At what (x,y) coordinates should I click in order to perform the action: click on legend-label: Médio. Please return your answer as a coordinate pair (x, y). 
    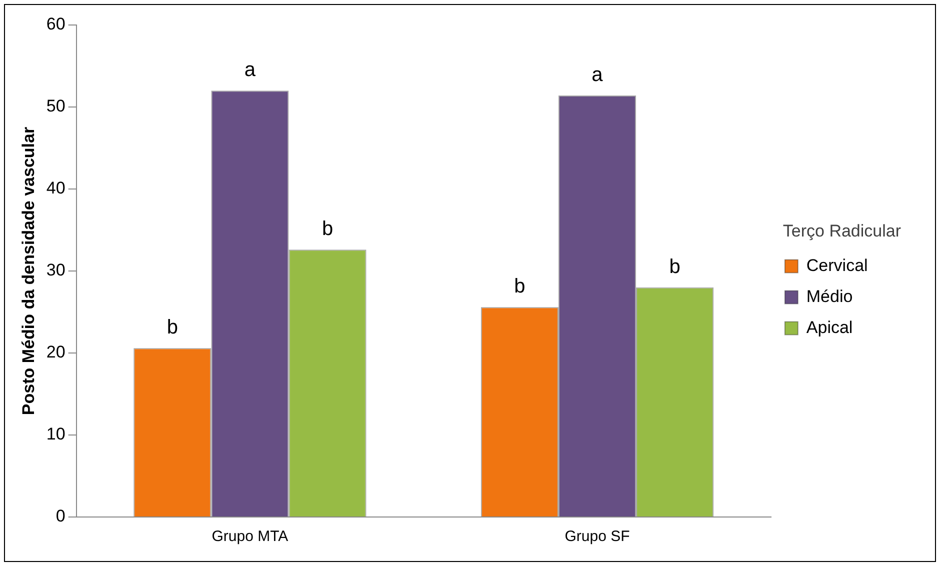
    Looking at the image, I should click on (829, 296).